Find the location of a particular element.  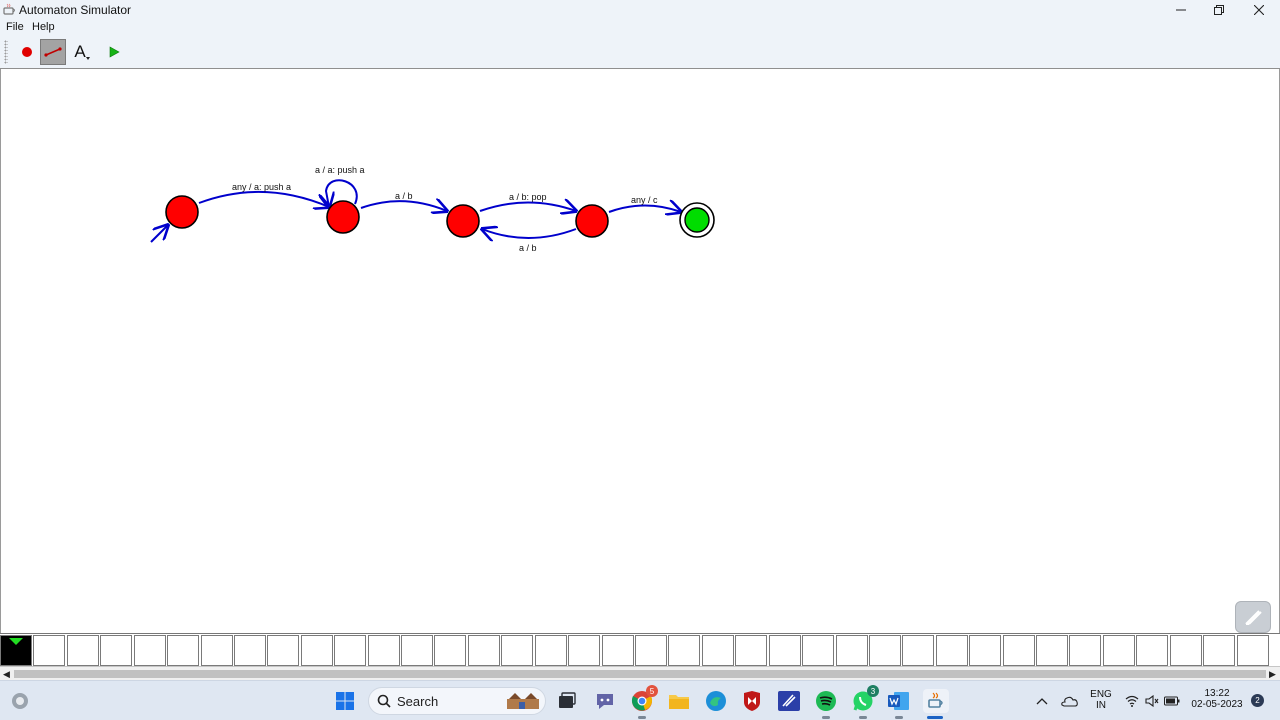

java-app-icon is located at coordinates (9, 9).